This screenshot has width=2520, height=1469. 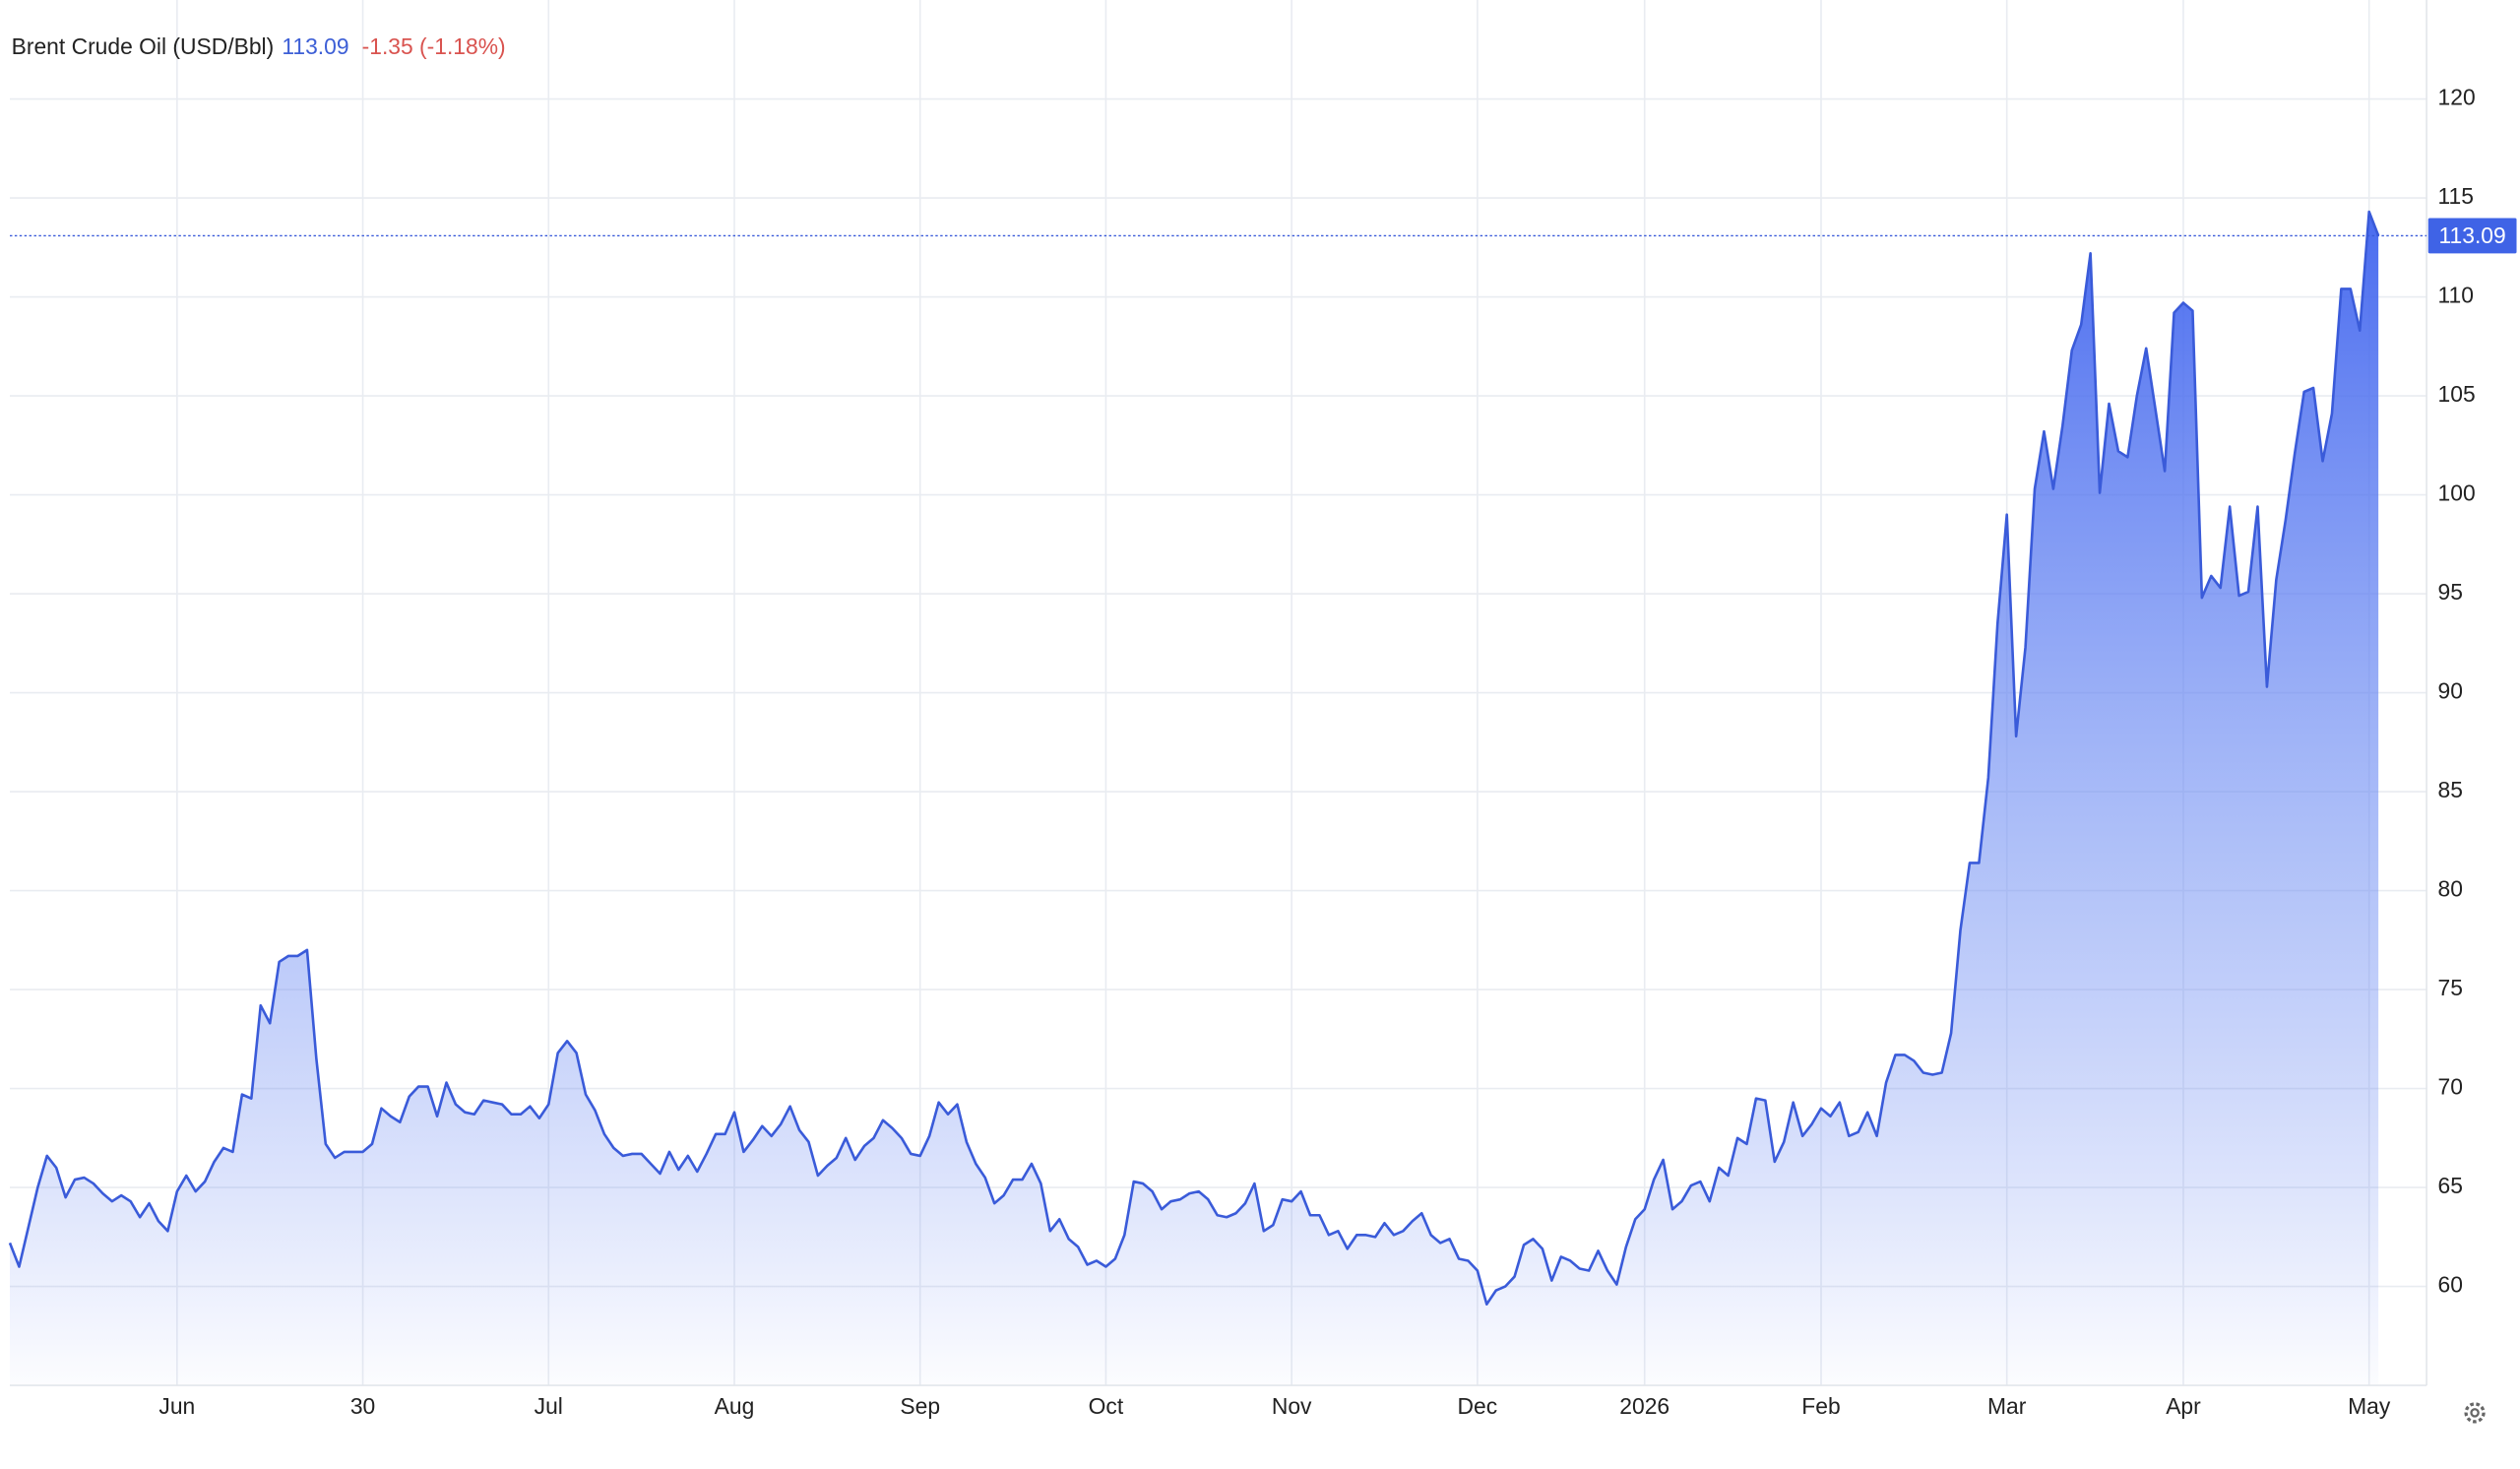 I want to click on y-tick-label: 95, so click(x=2450, y=592).